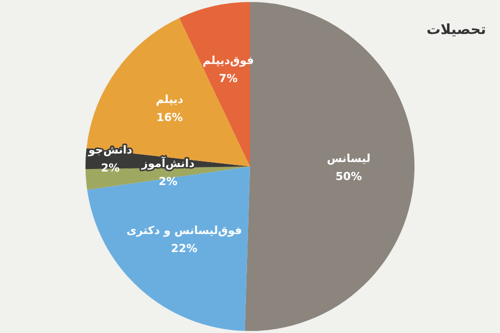 This screenshot has height=333, width=500. Describe the element at coordinates (348, 158) in the screenshot. I see `slice-label: لیسانس` at that location.